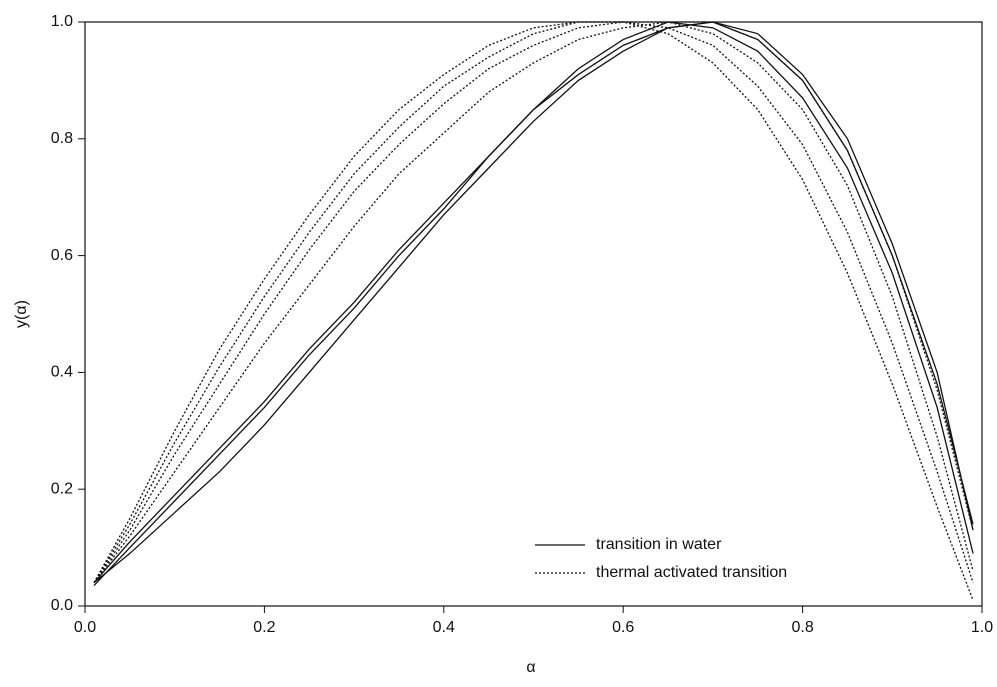 The image size is (997, 687). I want to click on x-tick-label: 0.6, so click(623, 627).